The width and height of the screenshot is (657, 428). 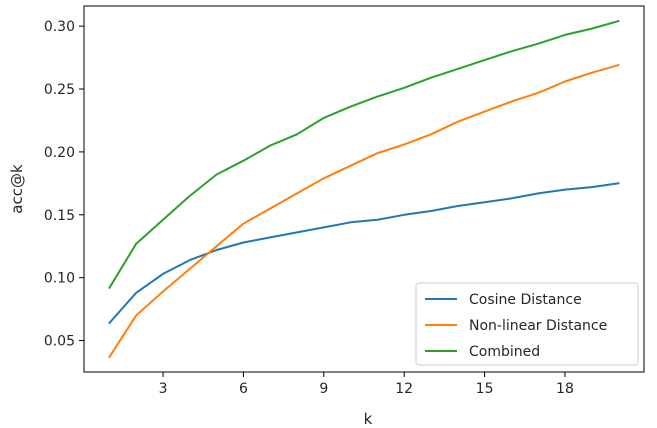 What do you see at coordinates (404, 389) in the screenshot?
I see `x-tick-label: 12` at bounding box center [404, 389].